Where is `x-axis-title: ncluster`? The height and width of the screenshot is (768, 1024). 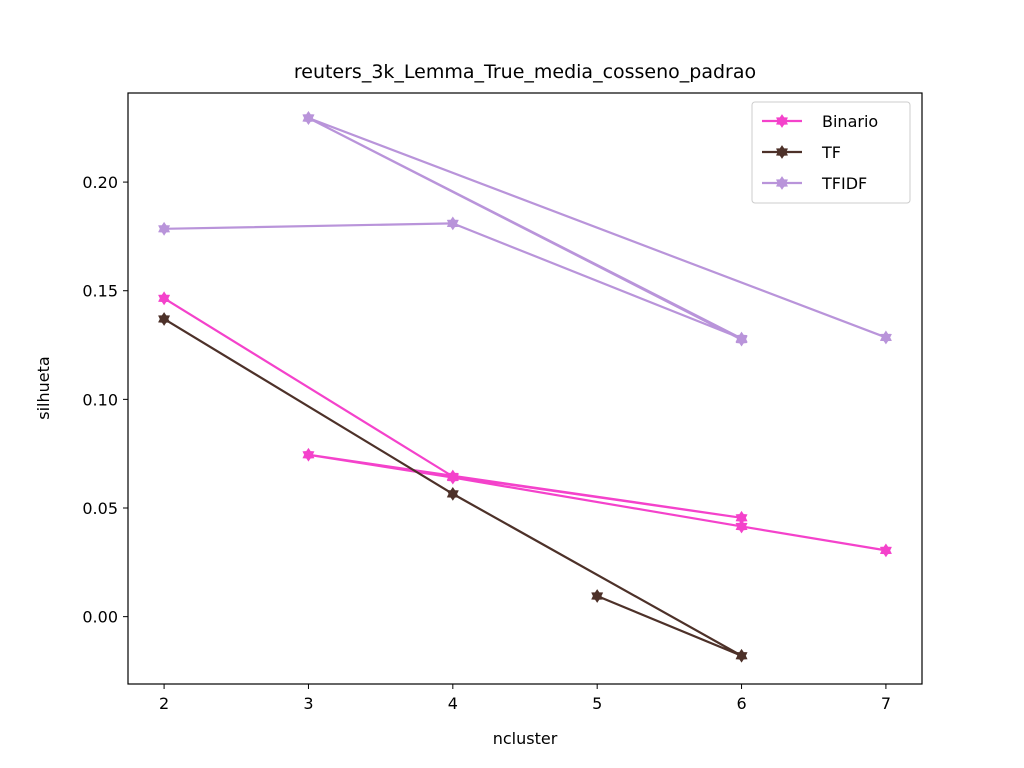
x-axis-title: ncluster is located at coordinates (525, 738).